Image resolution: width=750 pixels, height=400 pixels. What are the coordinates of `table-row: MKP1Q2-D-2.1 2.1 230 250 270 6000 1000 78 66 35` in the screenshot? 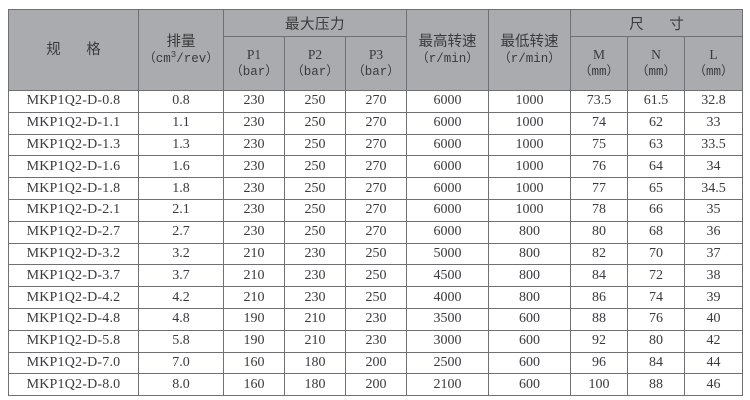 It's located at (376, 210).